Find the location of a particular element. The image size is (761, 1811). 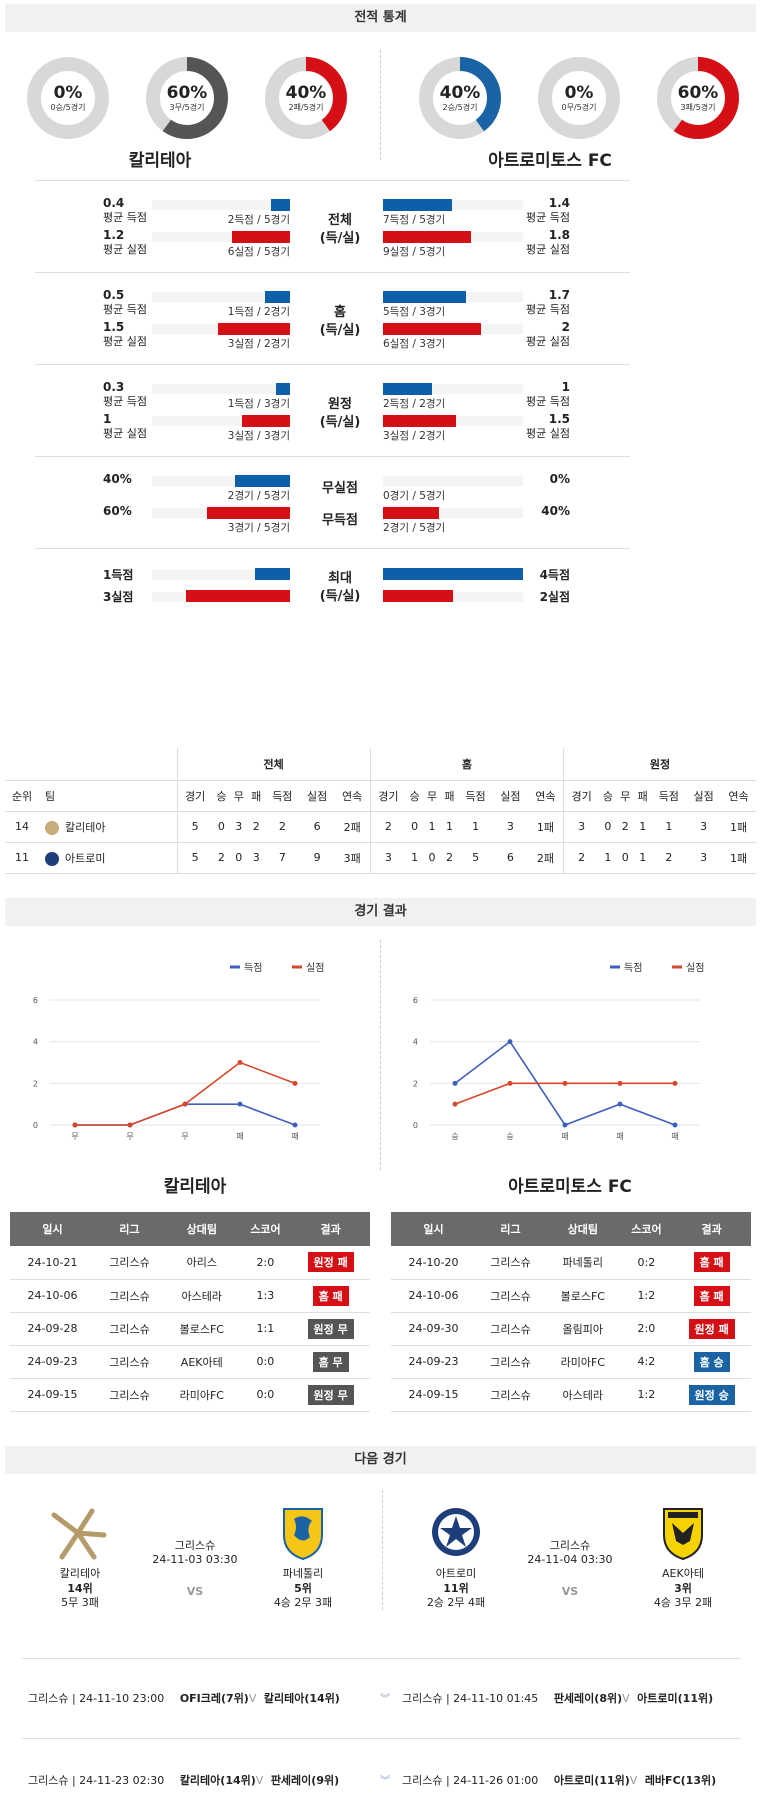

results-row: 24-09-28 그리스슈 볼로스FC 1:1 원정 무 is located at coordinates (190, 1329).